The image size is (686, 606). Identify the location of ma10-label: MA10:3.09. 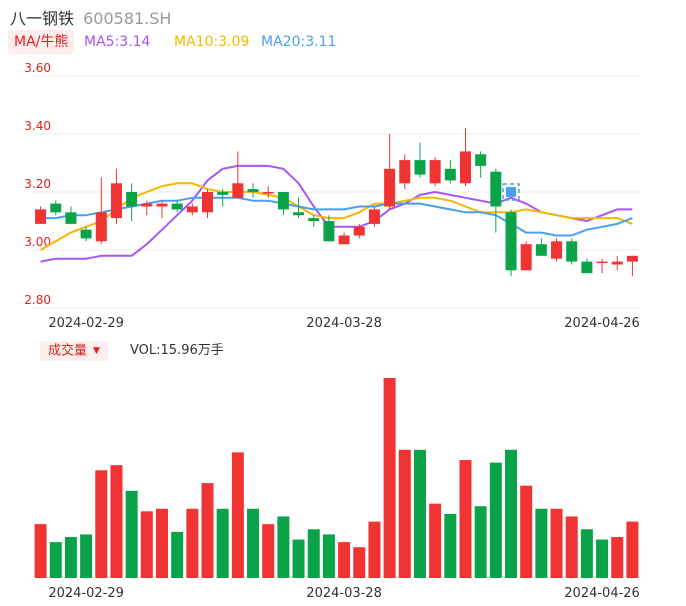
(212, 42).